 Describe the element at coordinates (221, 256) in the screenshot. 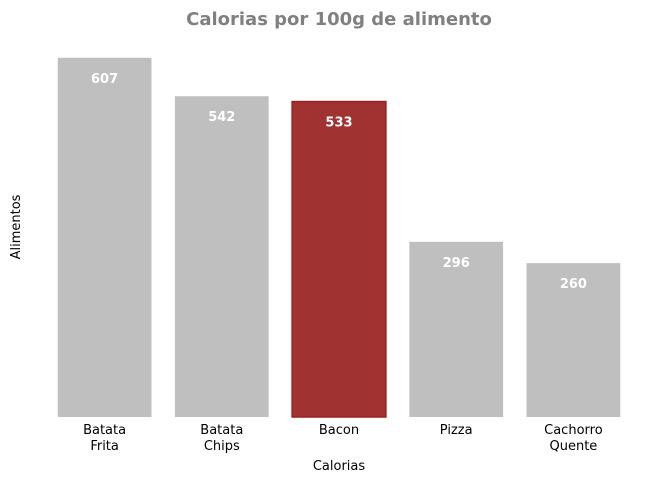

I see `bar-batata-chips` at that location.